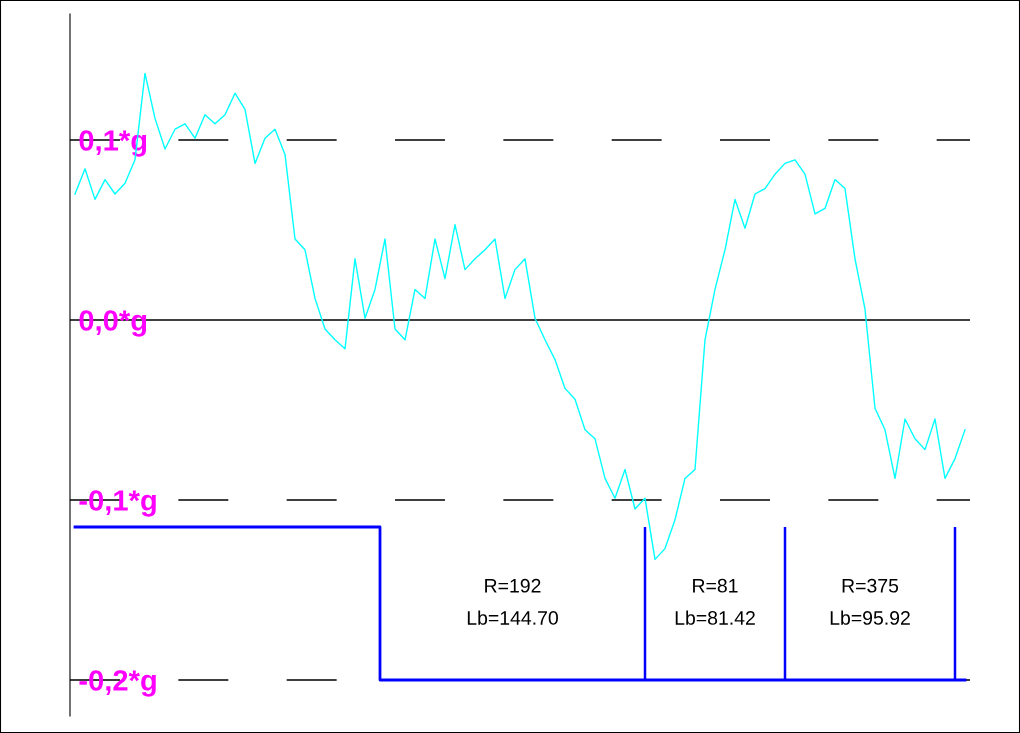 The width and height of the screenshot is (1020, 733). I want to click on y-tick-label: -0,2*g, so click(117, 683).